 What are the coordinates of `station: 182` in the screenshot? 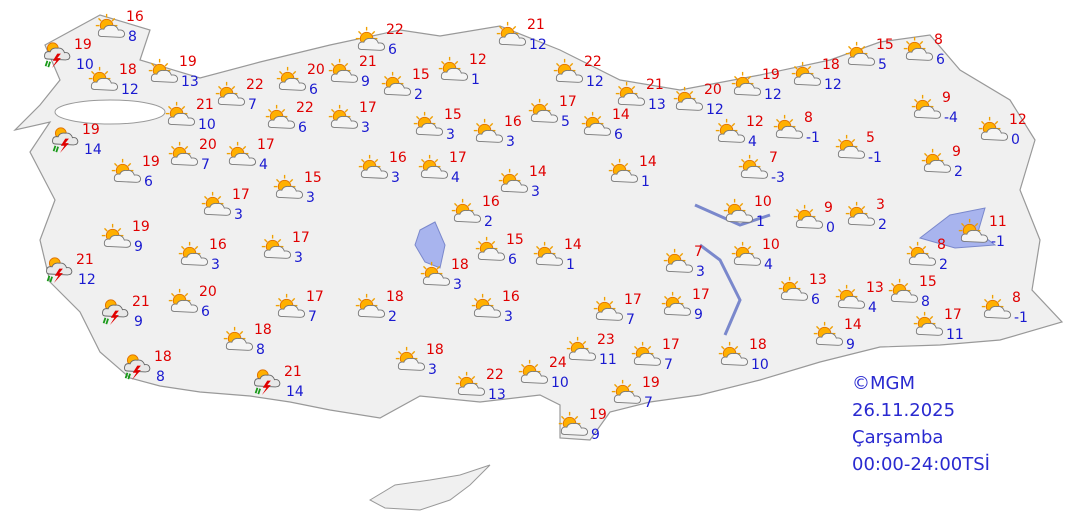 It's located at (379, 307).